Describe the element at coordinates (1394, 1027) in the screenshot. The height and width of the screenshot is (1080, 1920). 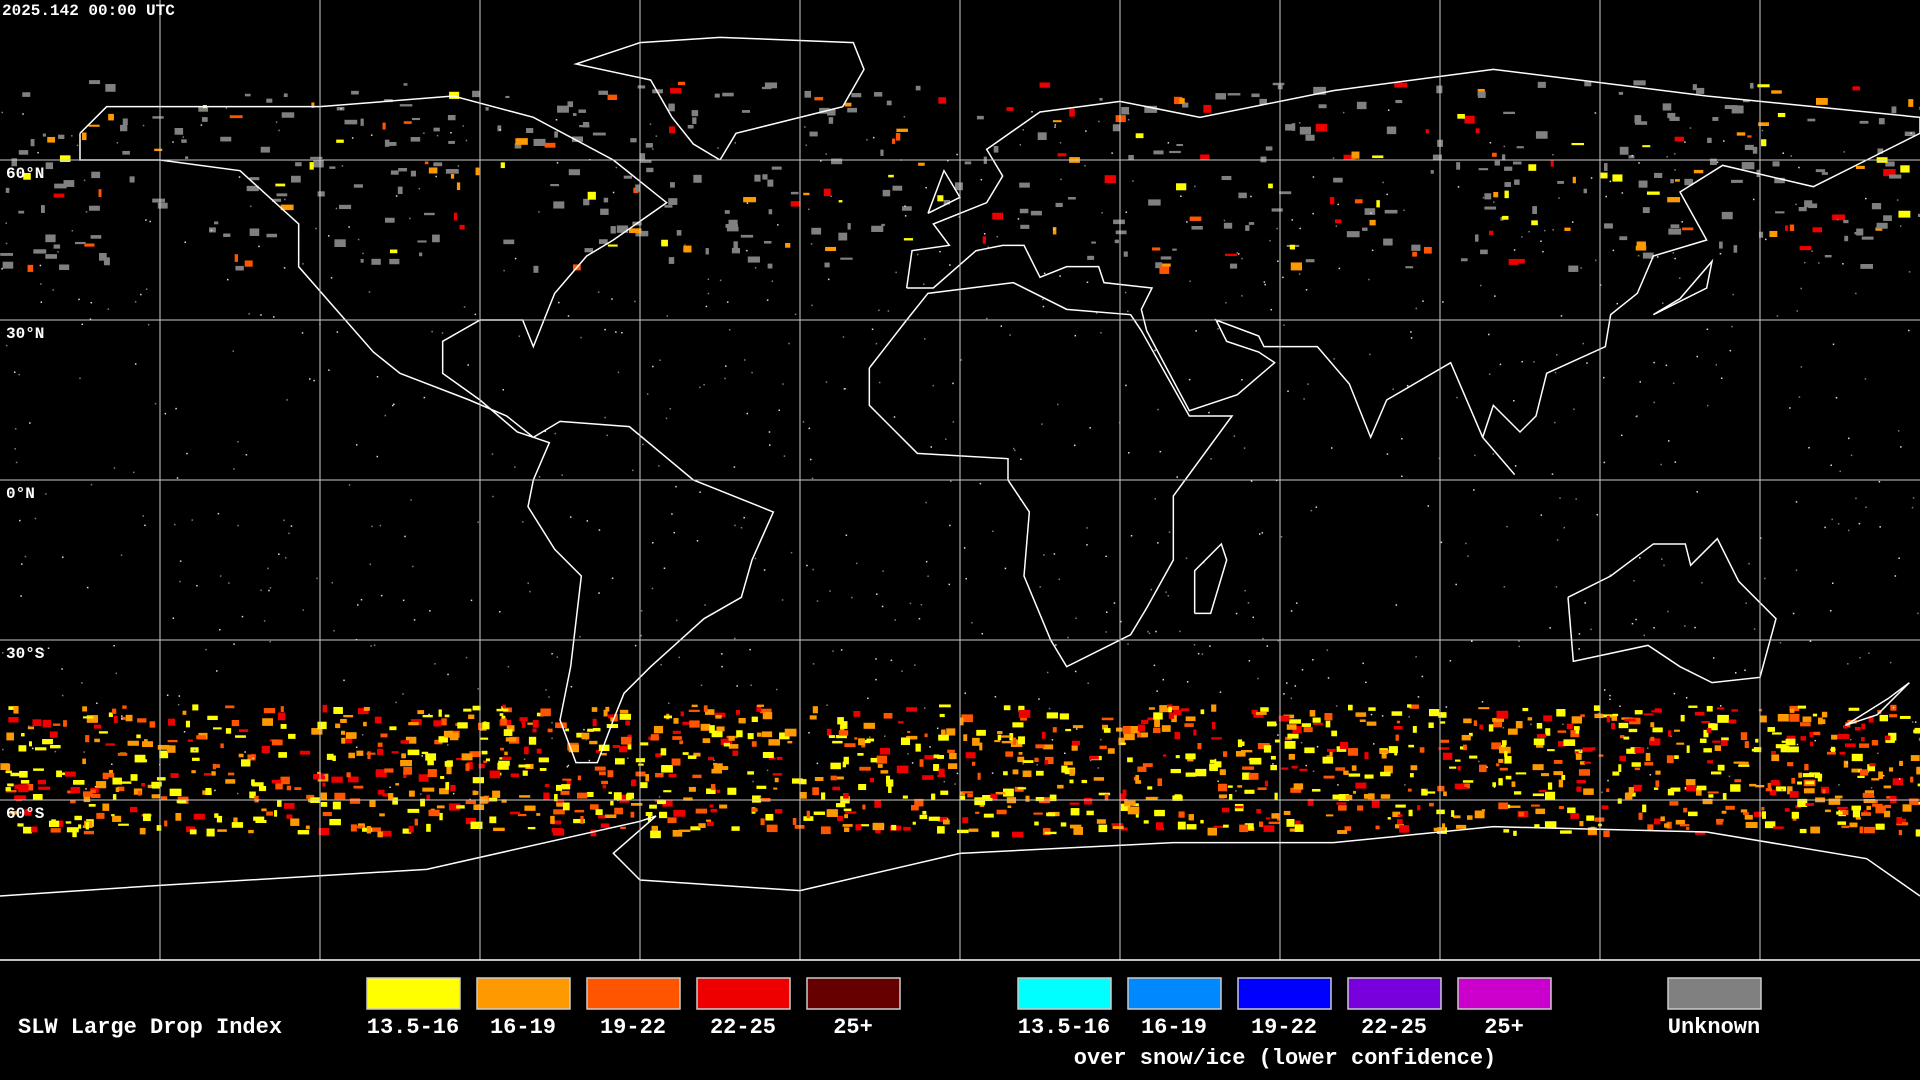
I see `legend-label: 22-25` at that location.